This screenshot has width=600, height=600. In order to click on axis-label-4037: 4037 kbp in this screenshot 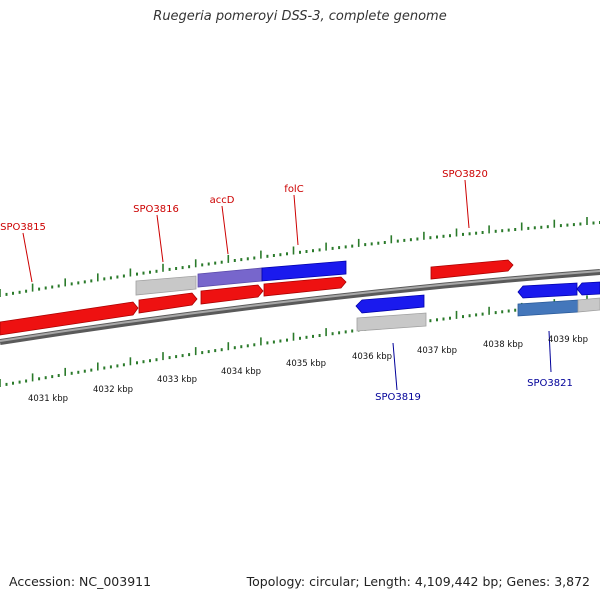, I will do `click(437, 351)`.